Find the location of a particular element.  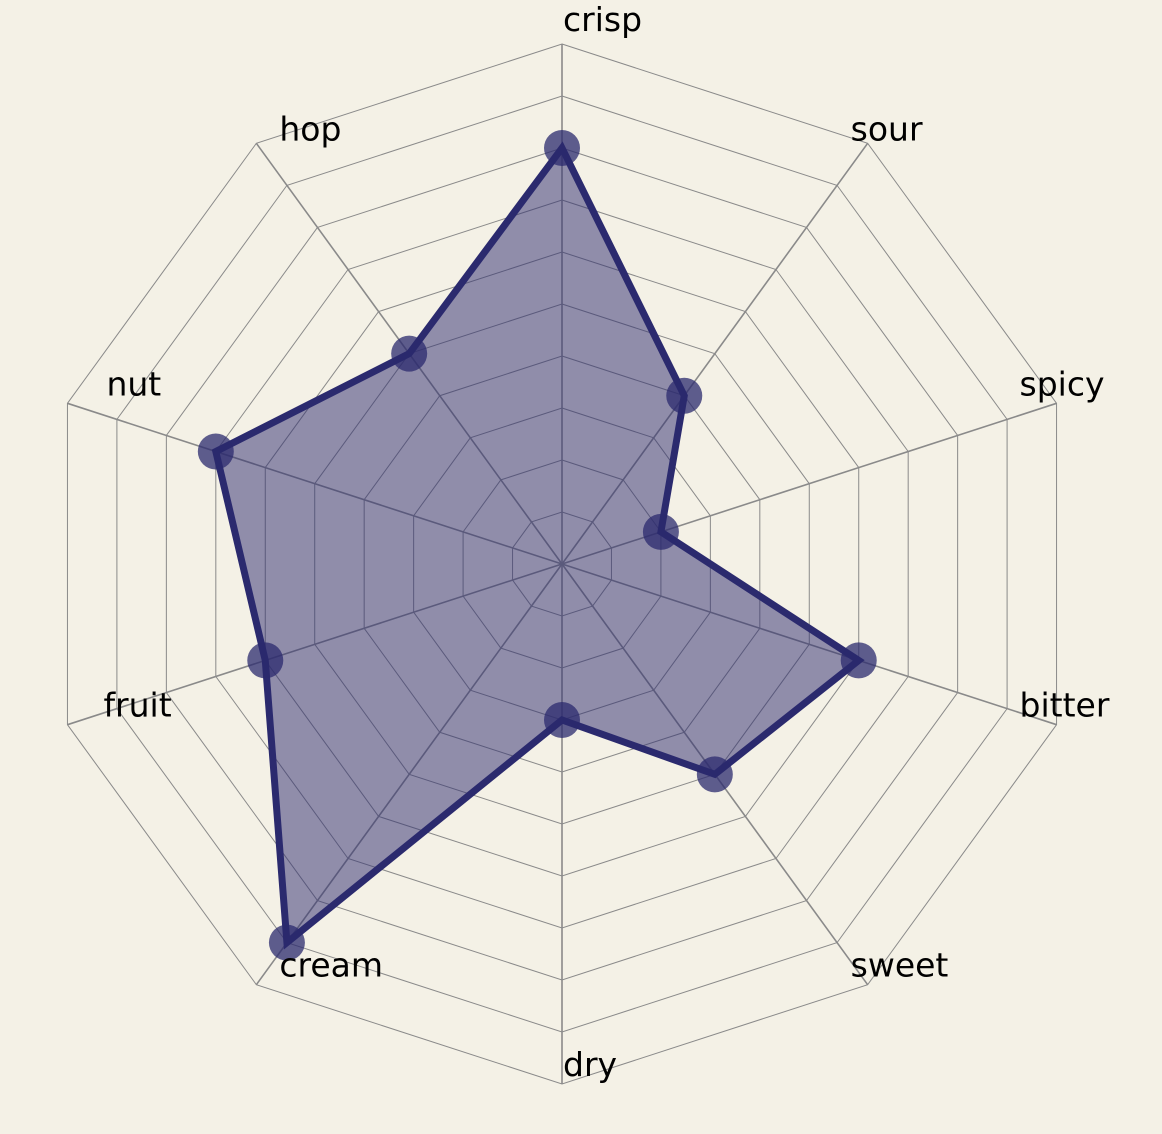

data-point-sour is located at coordinates (684, 395).